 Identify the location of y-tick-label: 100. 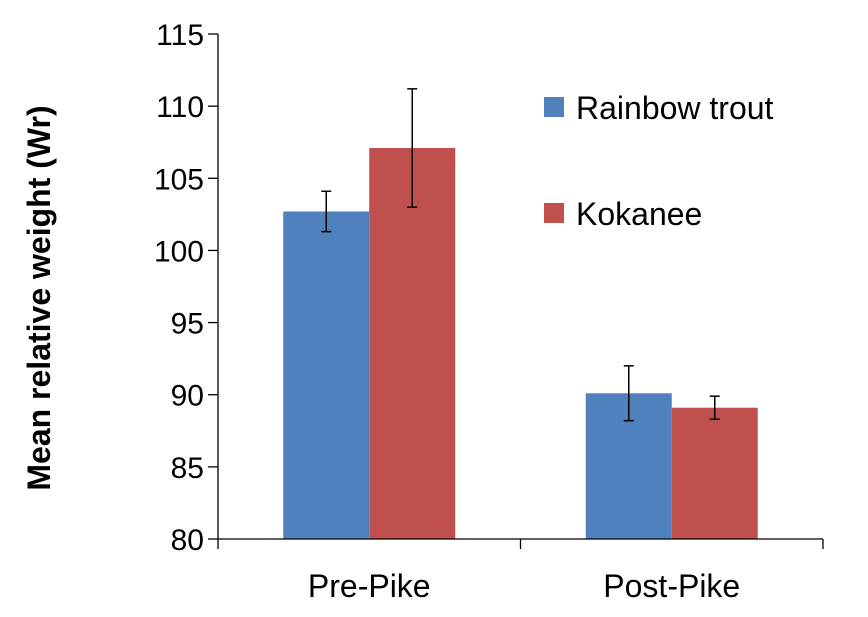
(179, 251).